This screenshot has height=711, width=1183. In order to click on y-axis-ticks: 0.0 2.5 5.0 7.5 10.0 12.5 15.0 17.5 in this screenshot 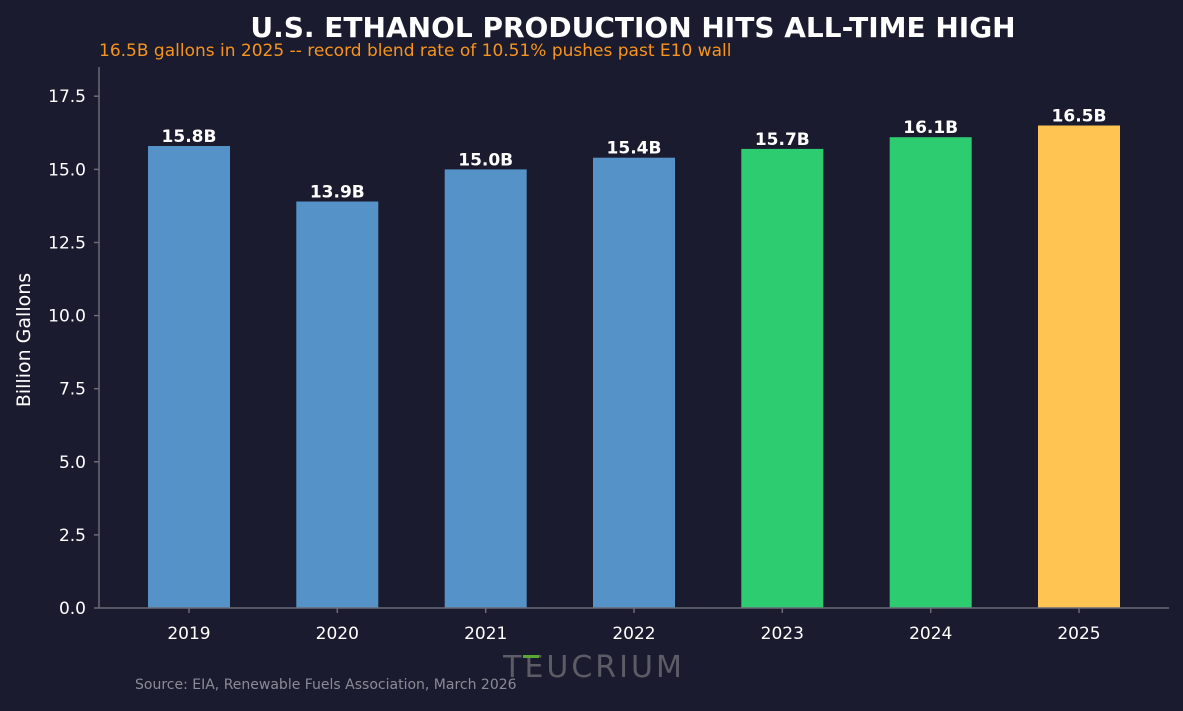, I will do `click(73, 353)`.